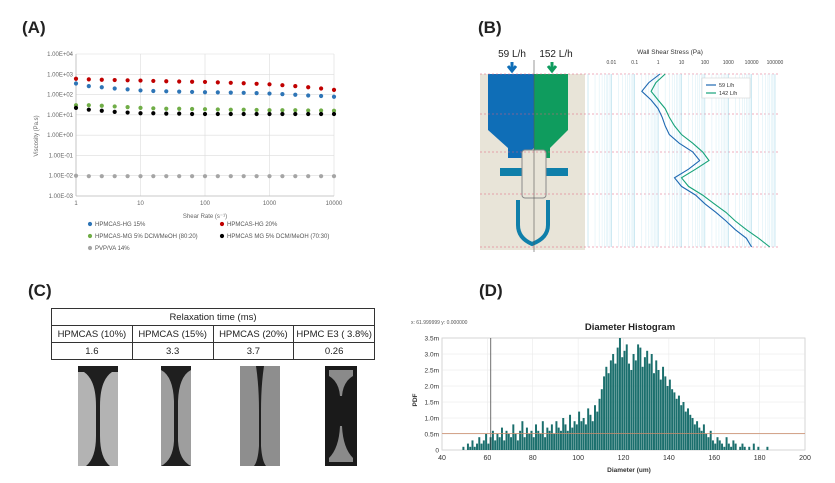 The height and width of the screenshot is (483, 835). Describe the element at coordinates (555, 54) in the screenshot. I see `flow-label-right: 152 L/h` at that location.